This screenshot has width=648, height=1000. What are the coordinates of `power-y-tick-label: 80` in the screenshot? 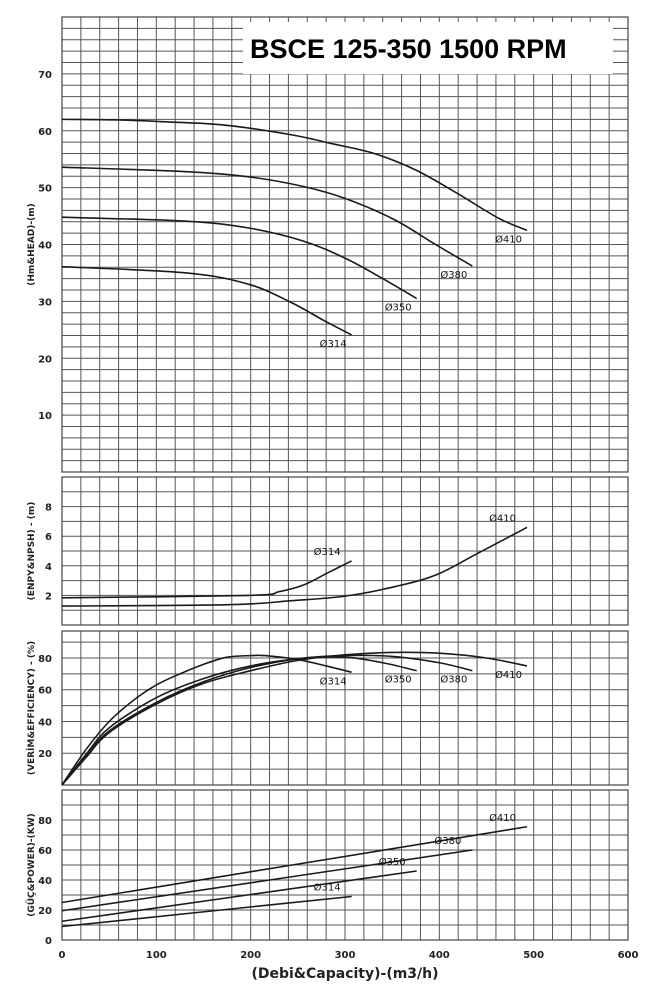 It's located at (45, 821).